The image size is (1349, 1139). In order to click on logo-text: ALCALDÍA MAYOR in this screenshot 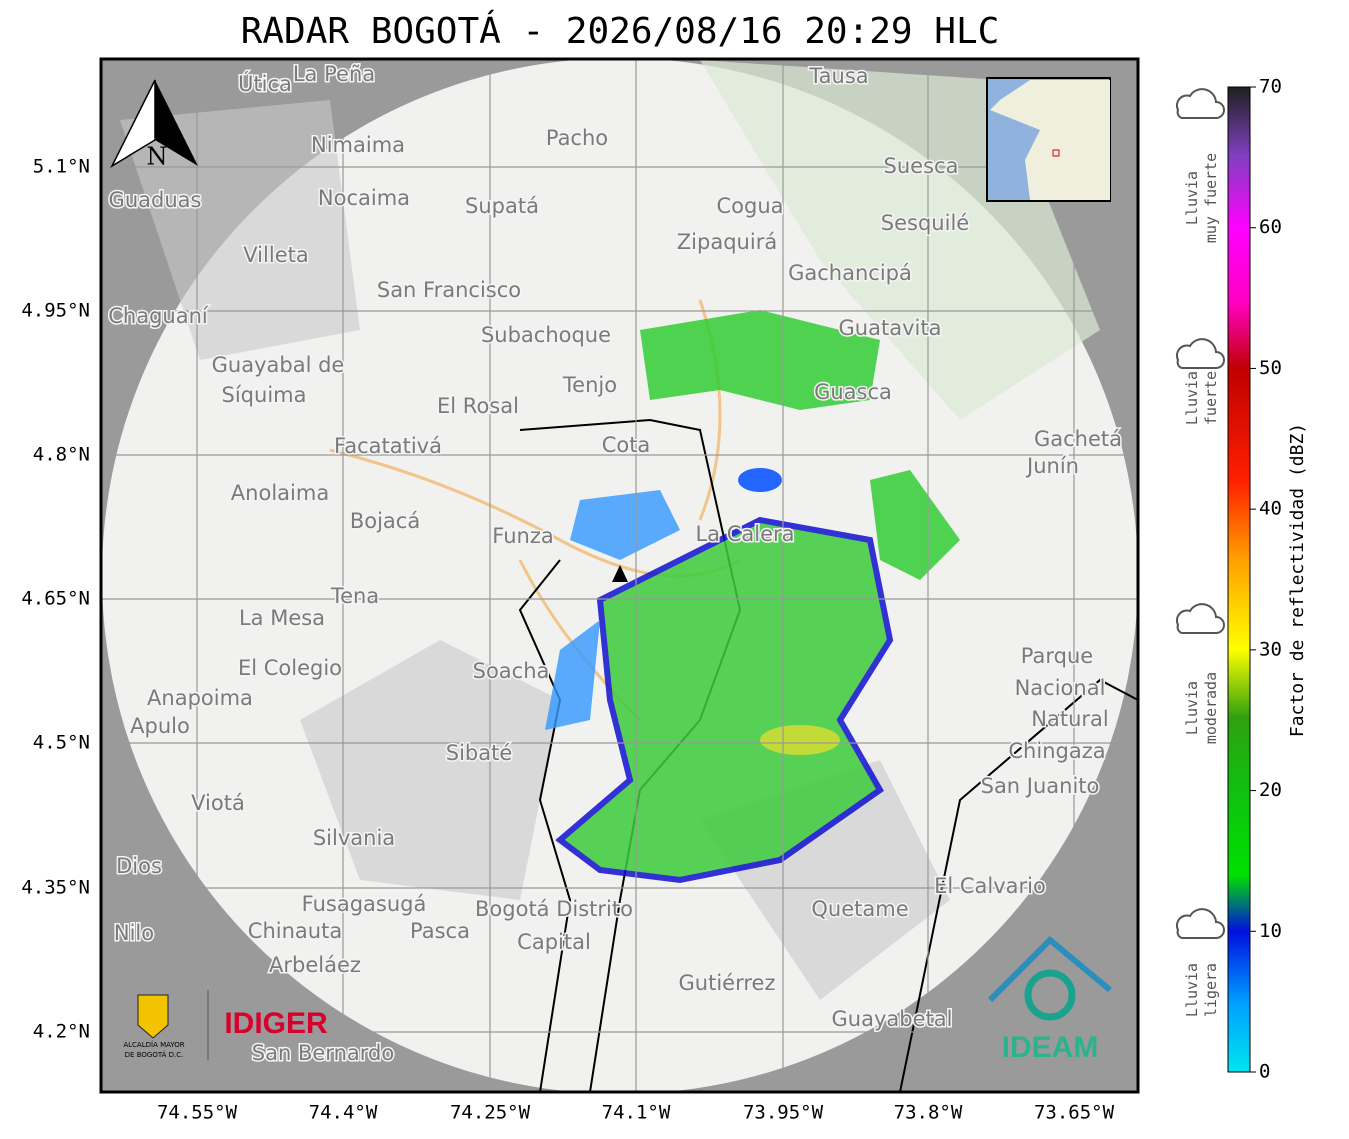, I will do `click(153, 1044)`.